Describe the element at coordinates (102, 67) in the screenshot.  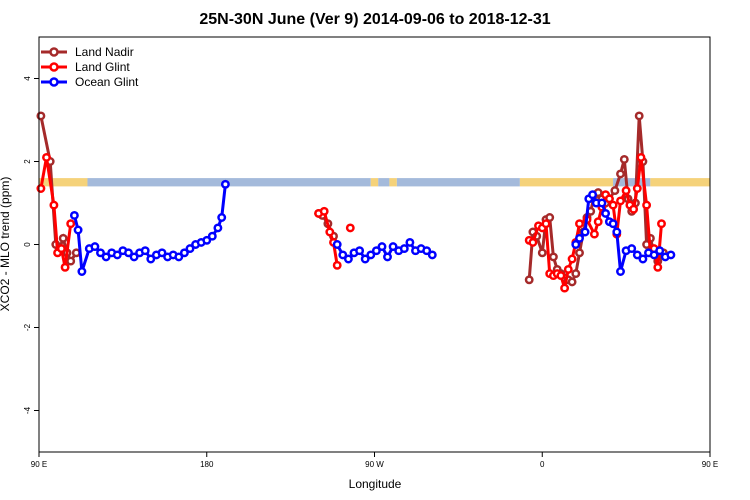
I see `legend-label: Land Glint` at that location.